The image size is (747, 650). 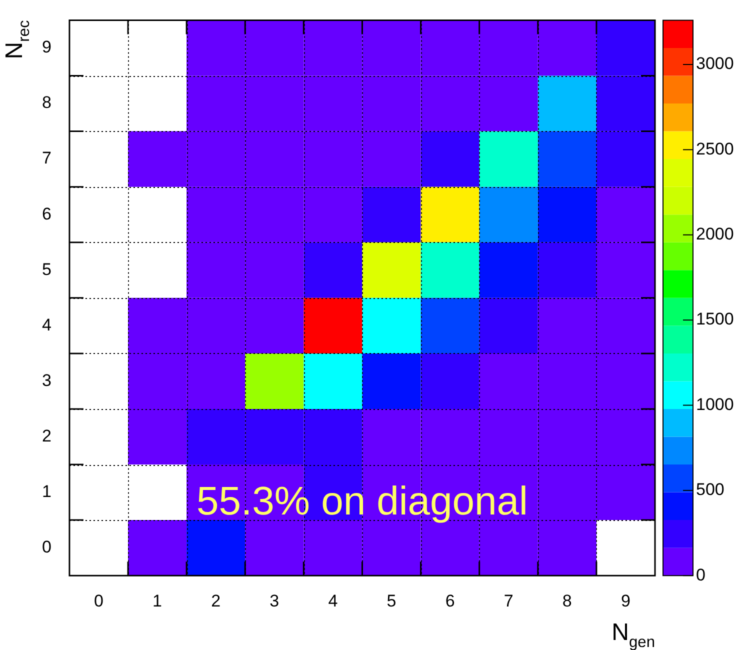 What do you see at coordinates (275, 600) in the screenshot?
I see `x-tick-label: 3` at bounding box center [275, 600].